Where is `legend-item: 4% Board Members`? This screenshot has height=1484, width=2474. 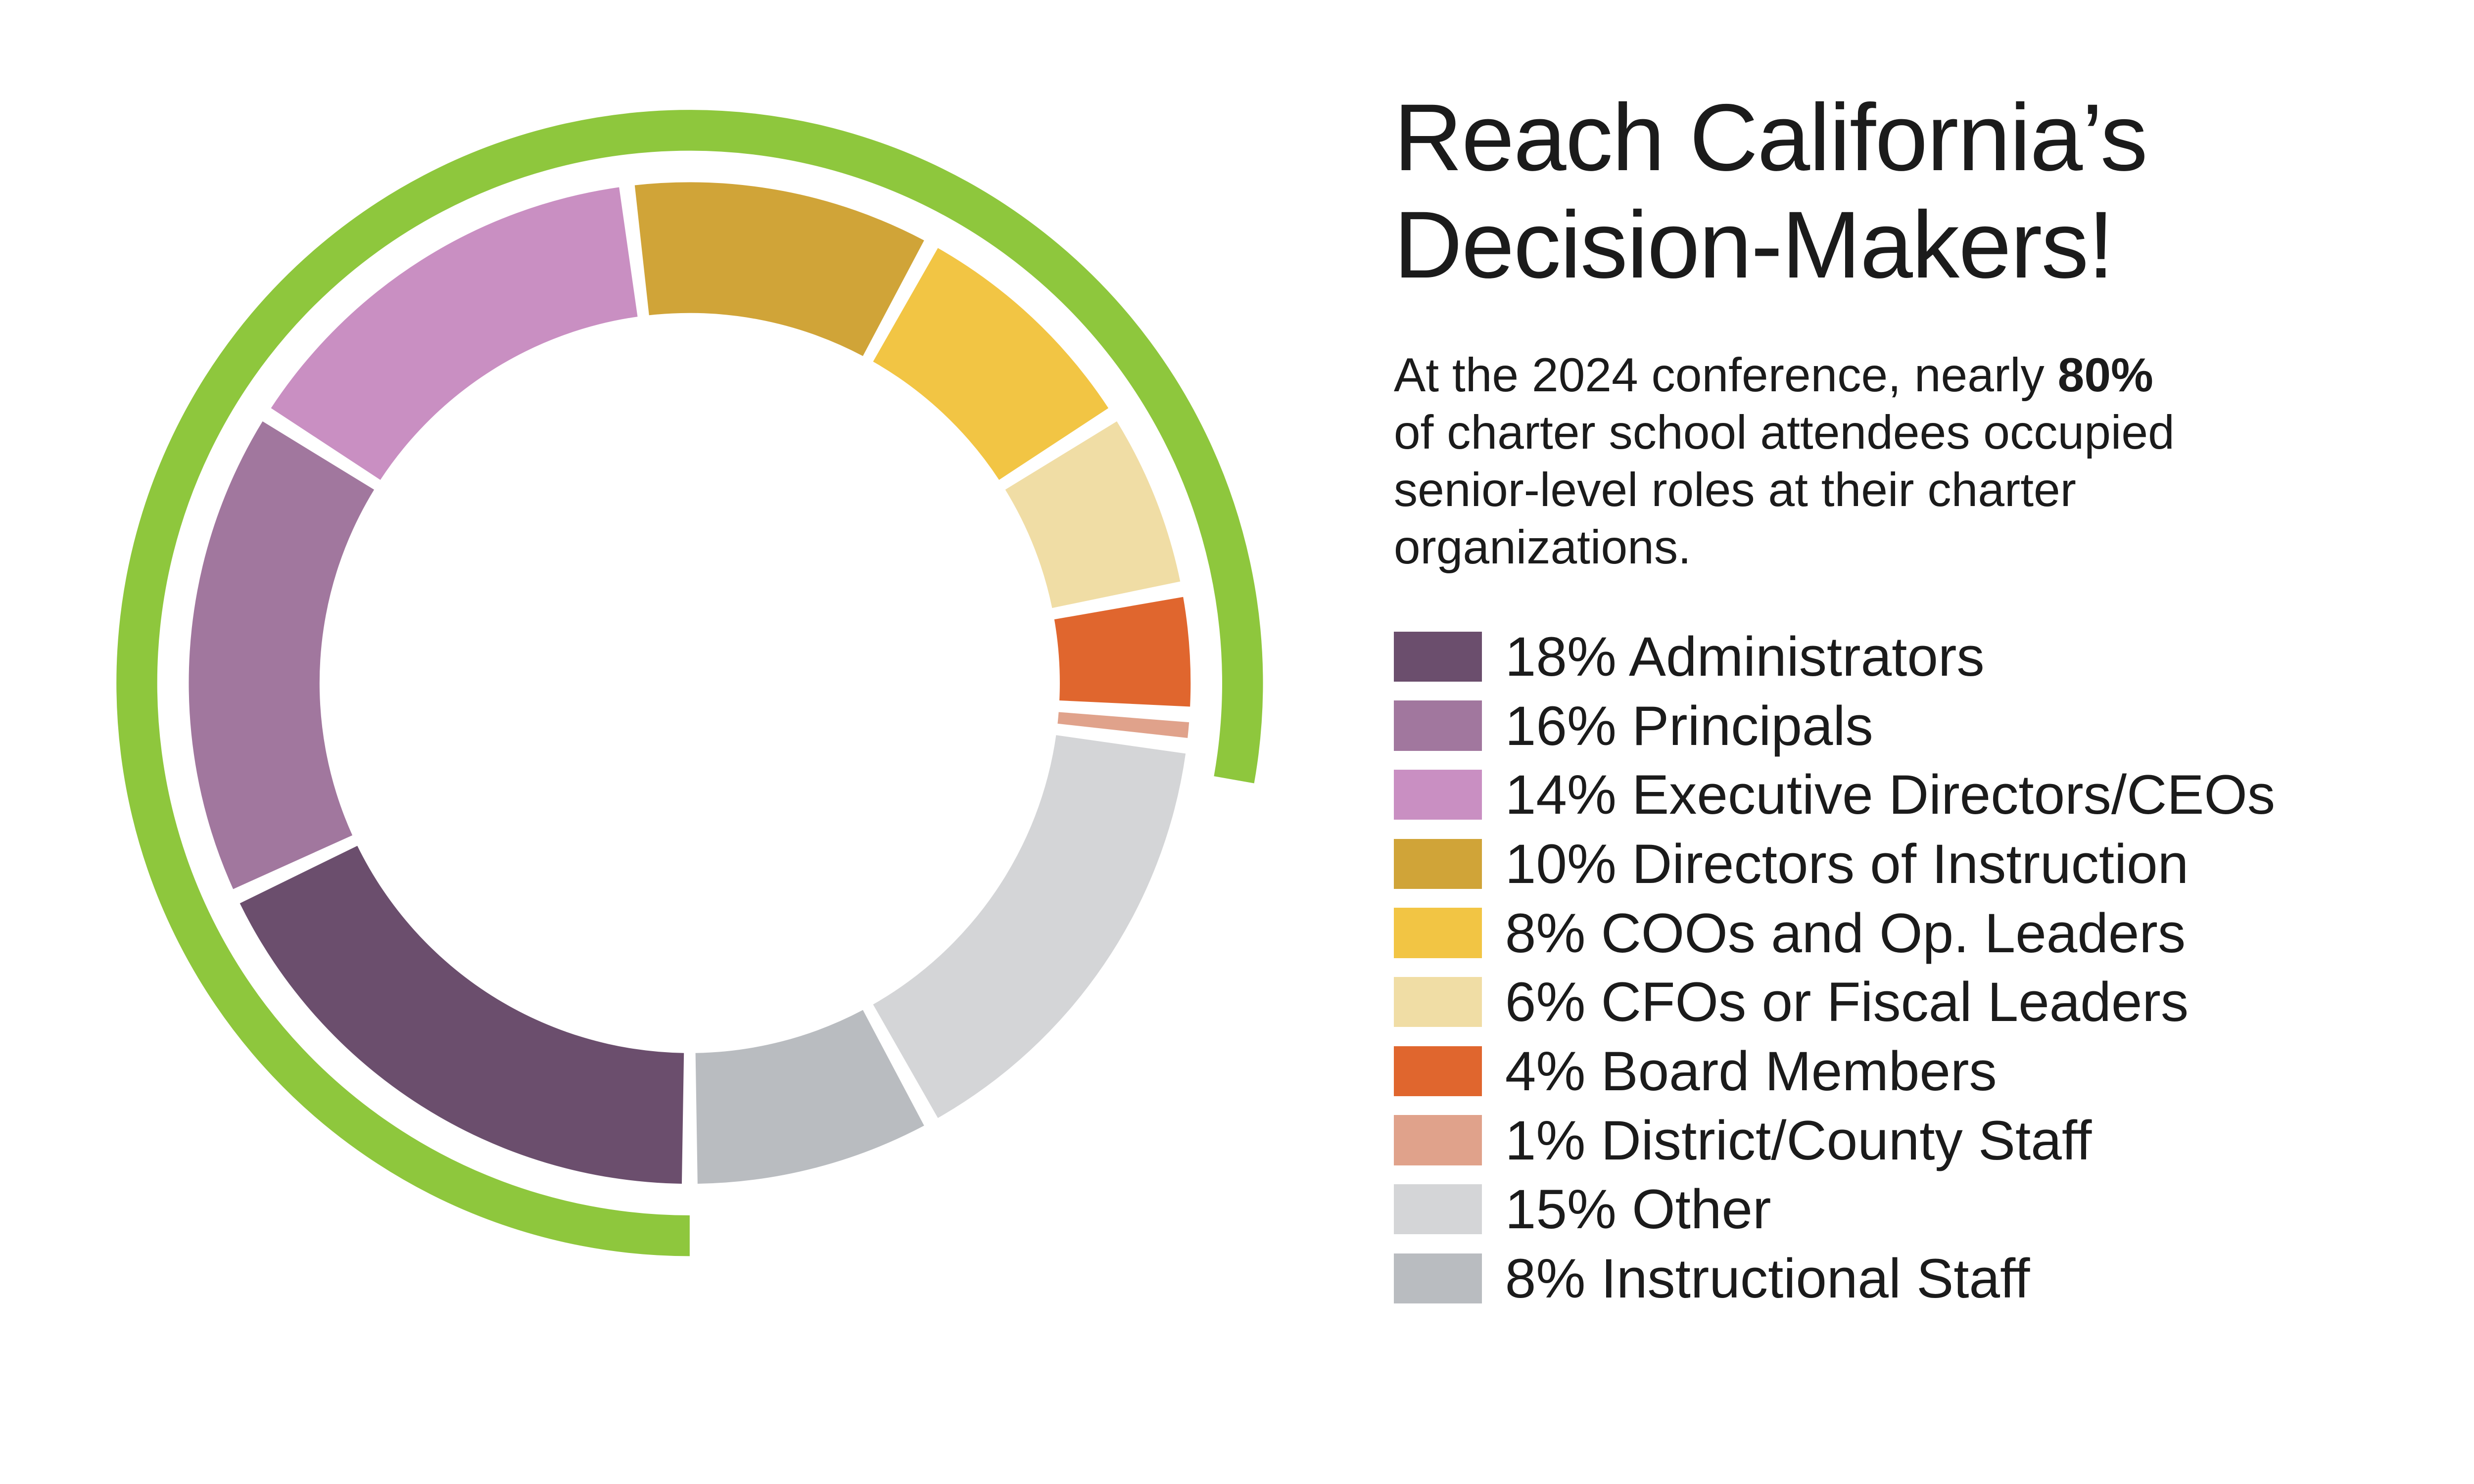
legend-item: 4% Board Members is located at coordinates (1834, 1071).